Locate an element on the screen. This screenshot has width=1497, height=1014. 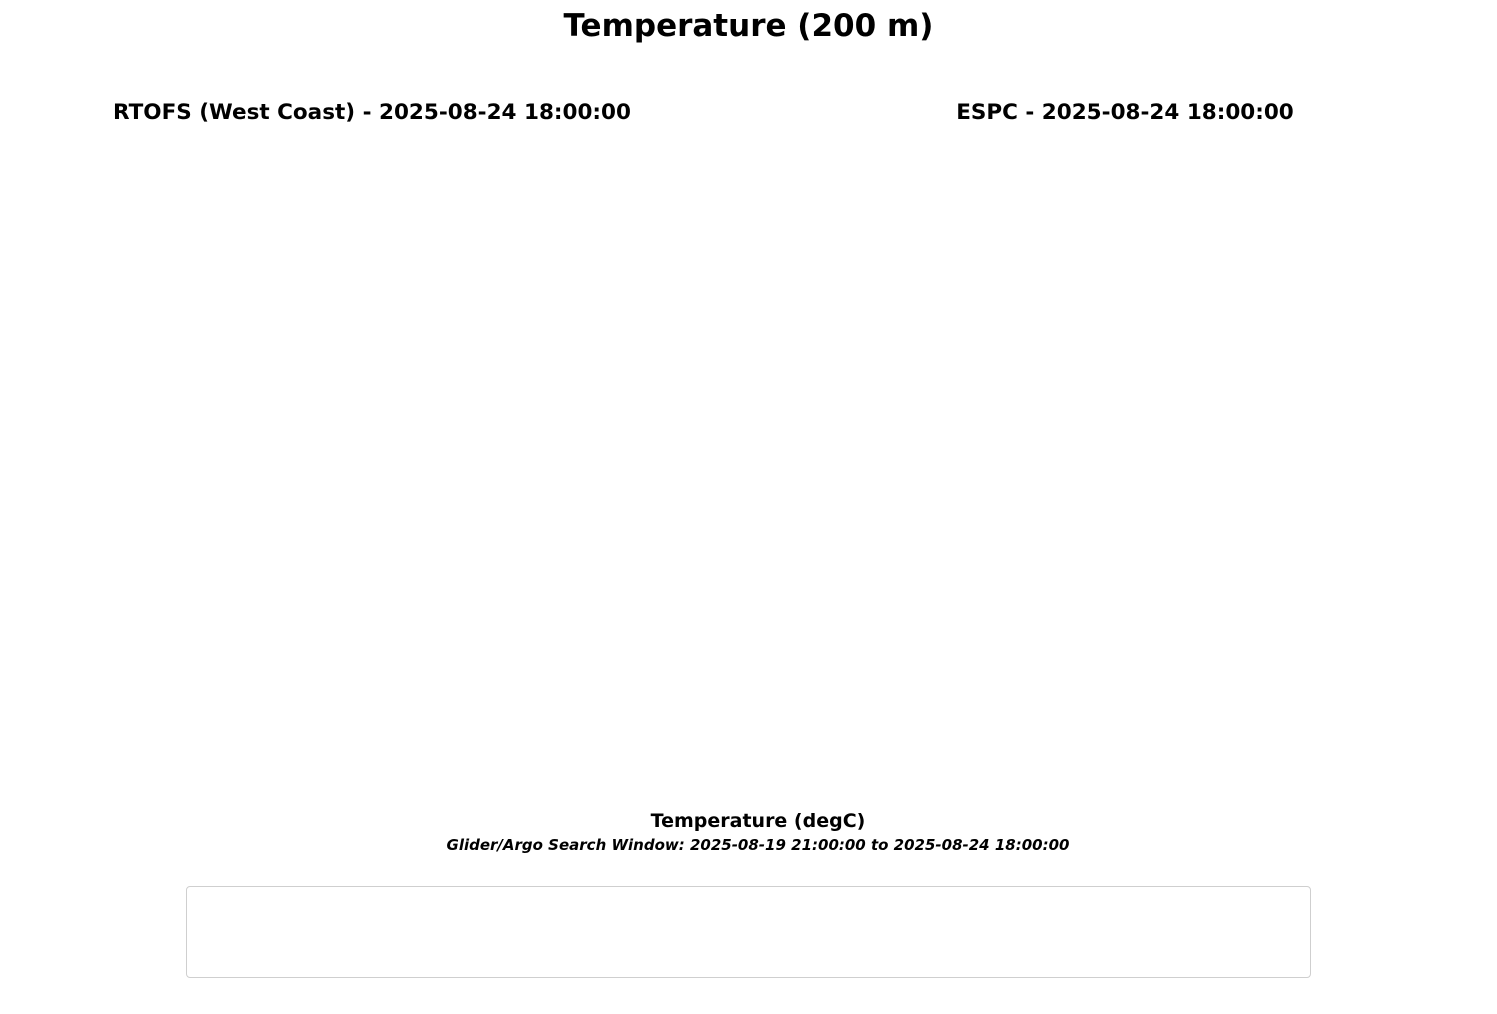
panel-title-rtofs: RTOFS (West Coast) - 2025-08-24 18:00:00 is located at coordinates (372, 112).